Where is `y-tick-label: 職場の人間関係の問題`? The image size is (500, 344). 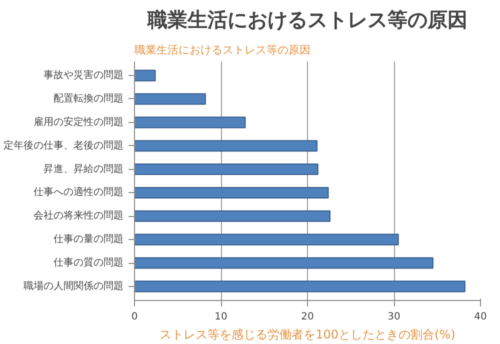
y-tick-label: 職場の人間関係の問題 is located at coordinates (74, 286).